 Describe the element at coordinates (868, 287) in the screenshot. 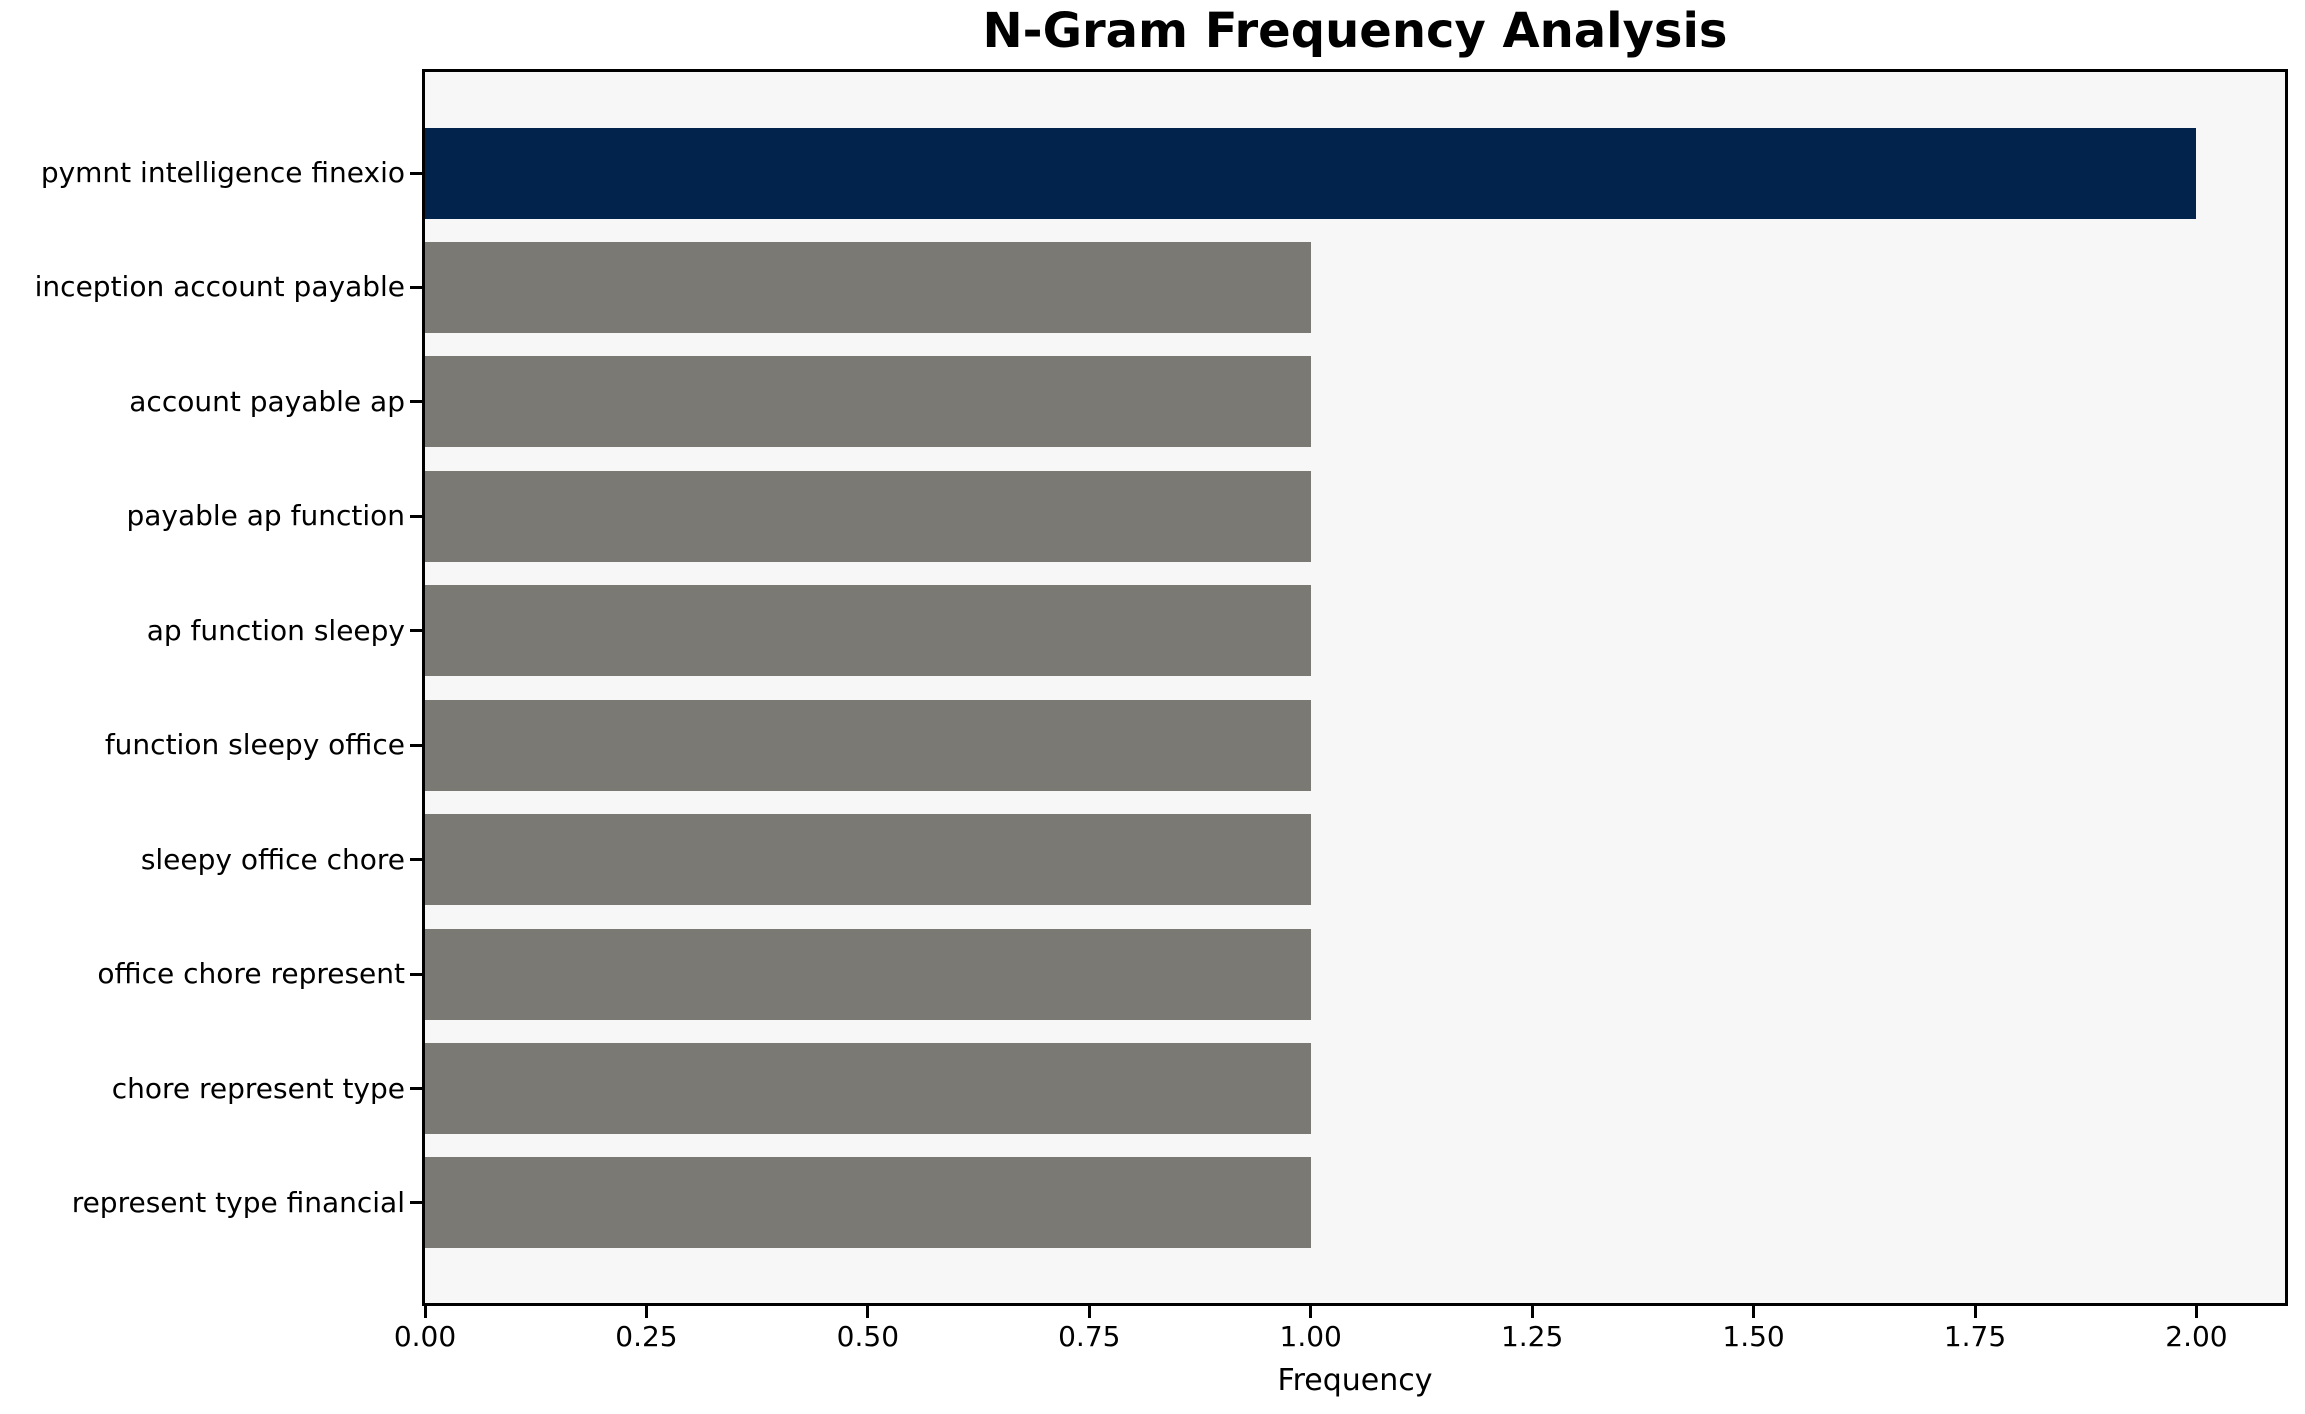

I see `bar-inception-account-payable` at that location.